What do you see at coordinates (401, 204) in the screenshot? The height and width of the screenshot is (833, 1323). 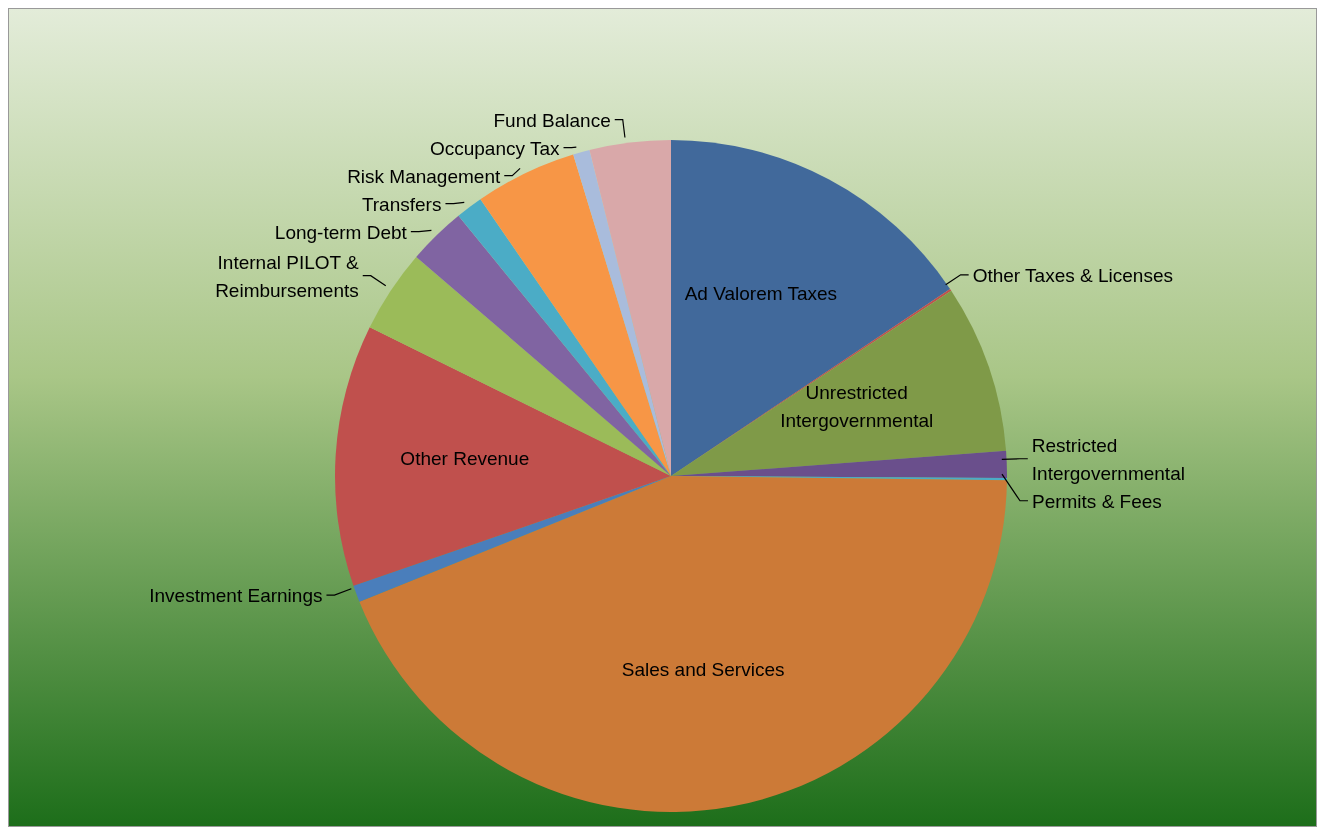 I see `slice-label: Transfers` at bounding box center [401, 204].